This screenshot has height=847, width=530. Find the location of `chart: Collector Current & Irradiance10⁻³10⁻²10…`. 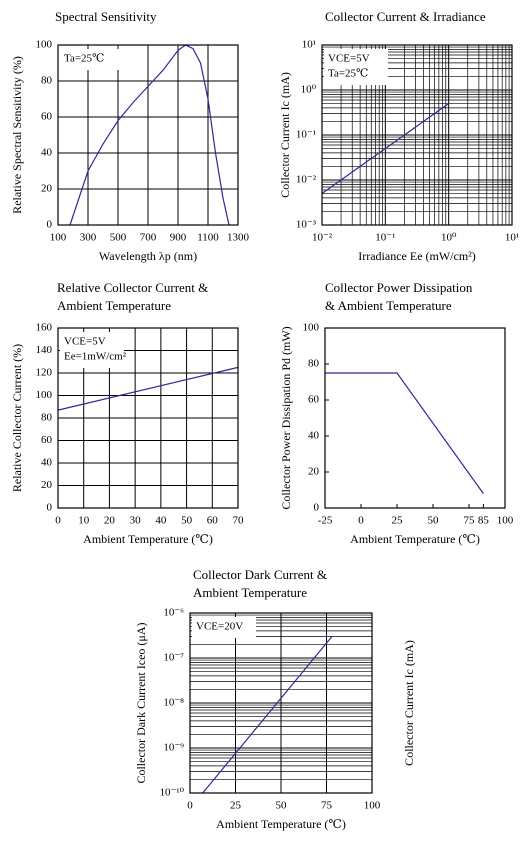

chart: Collector Current & Irradiance10⁻³10⁻²10… is located at coordinates (398, 136).